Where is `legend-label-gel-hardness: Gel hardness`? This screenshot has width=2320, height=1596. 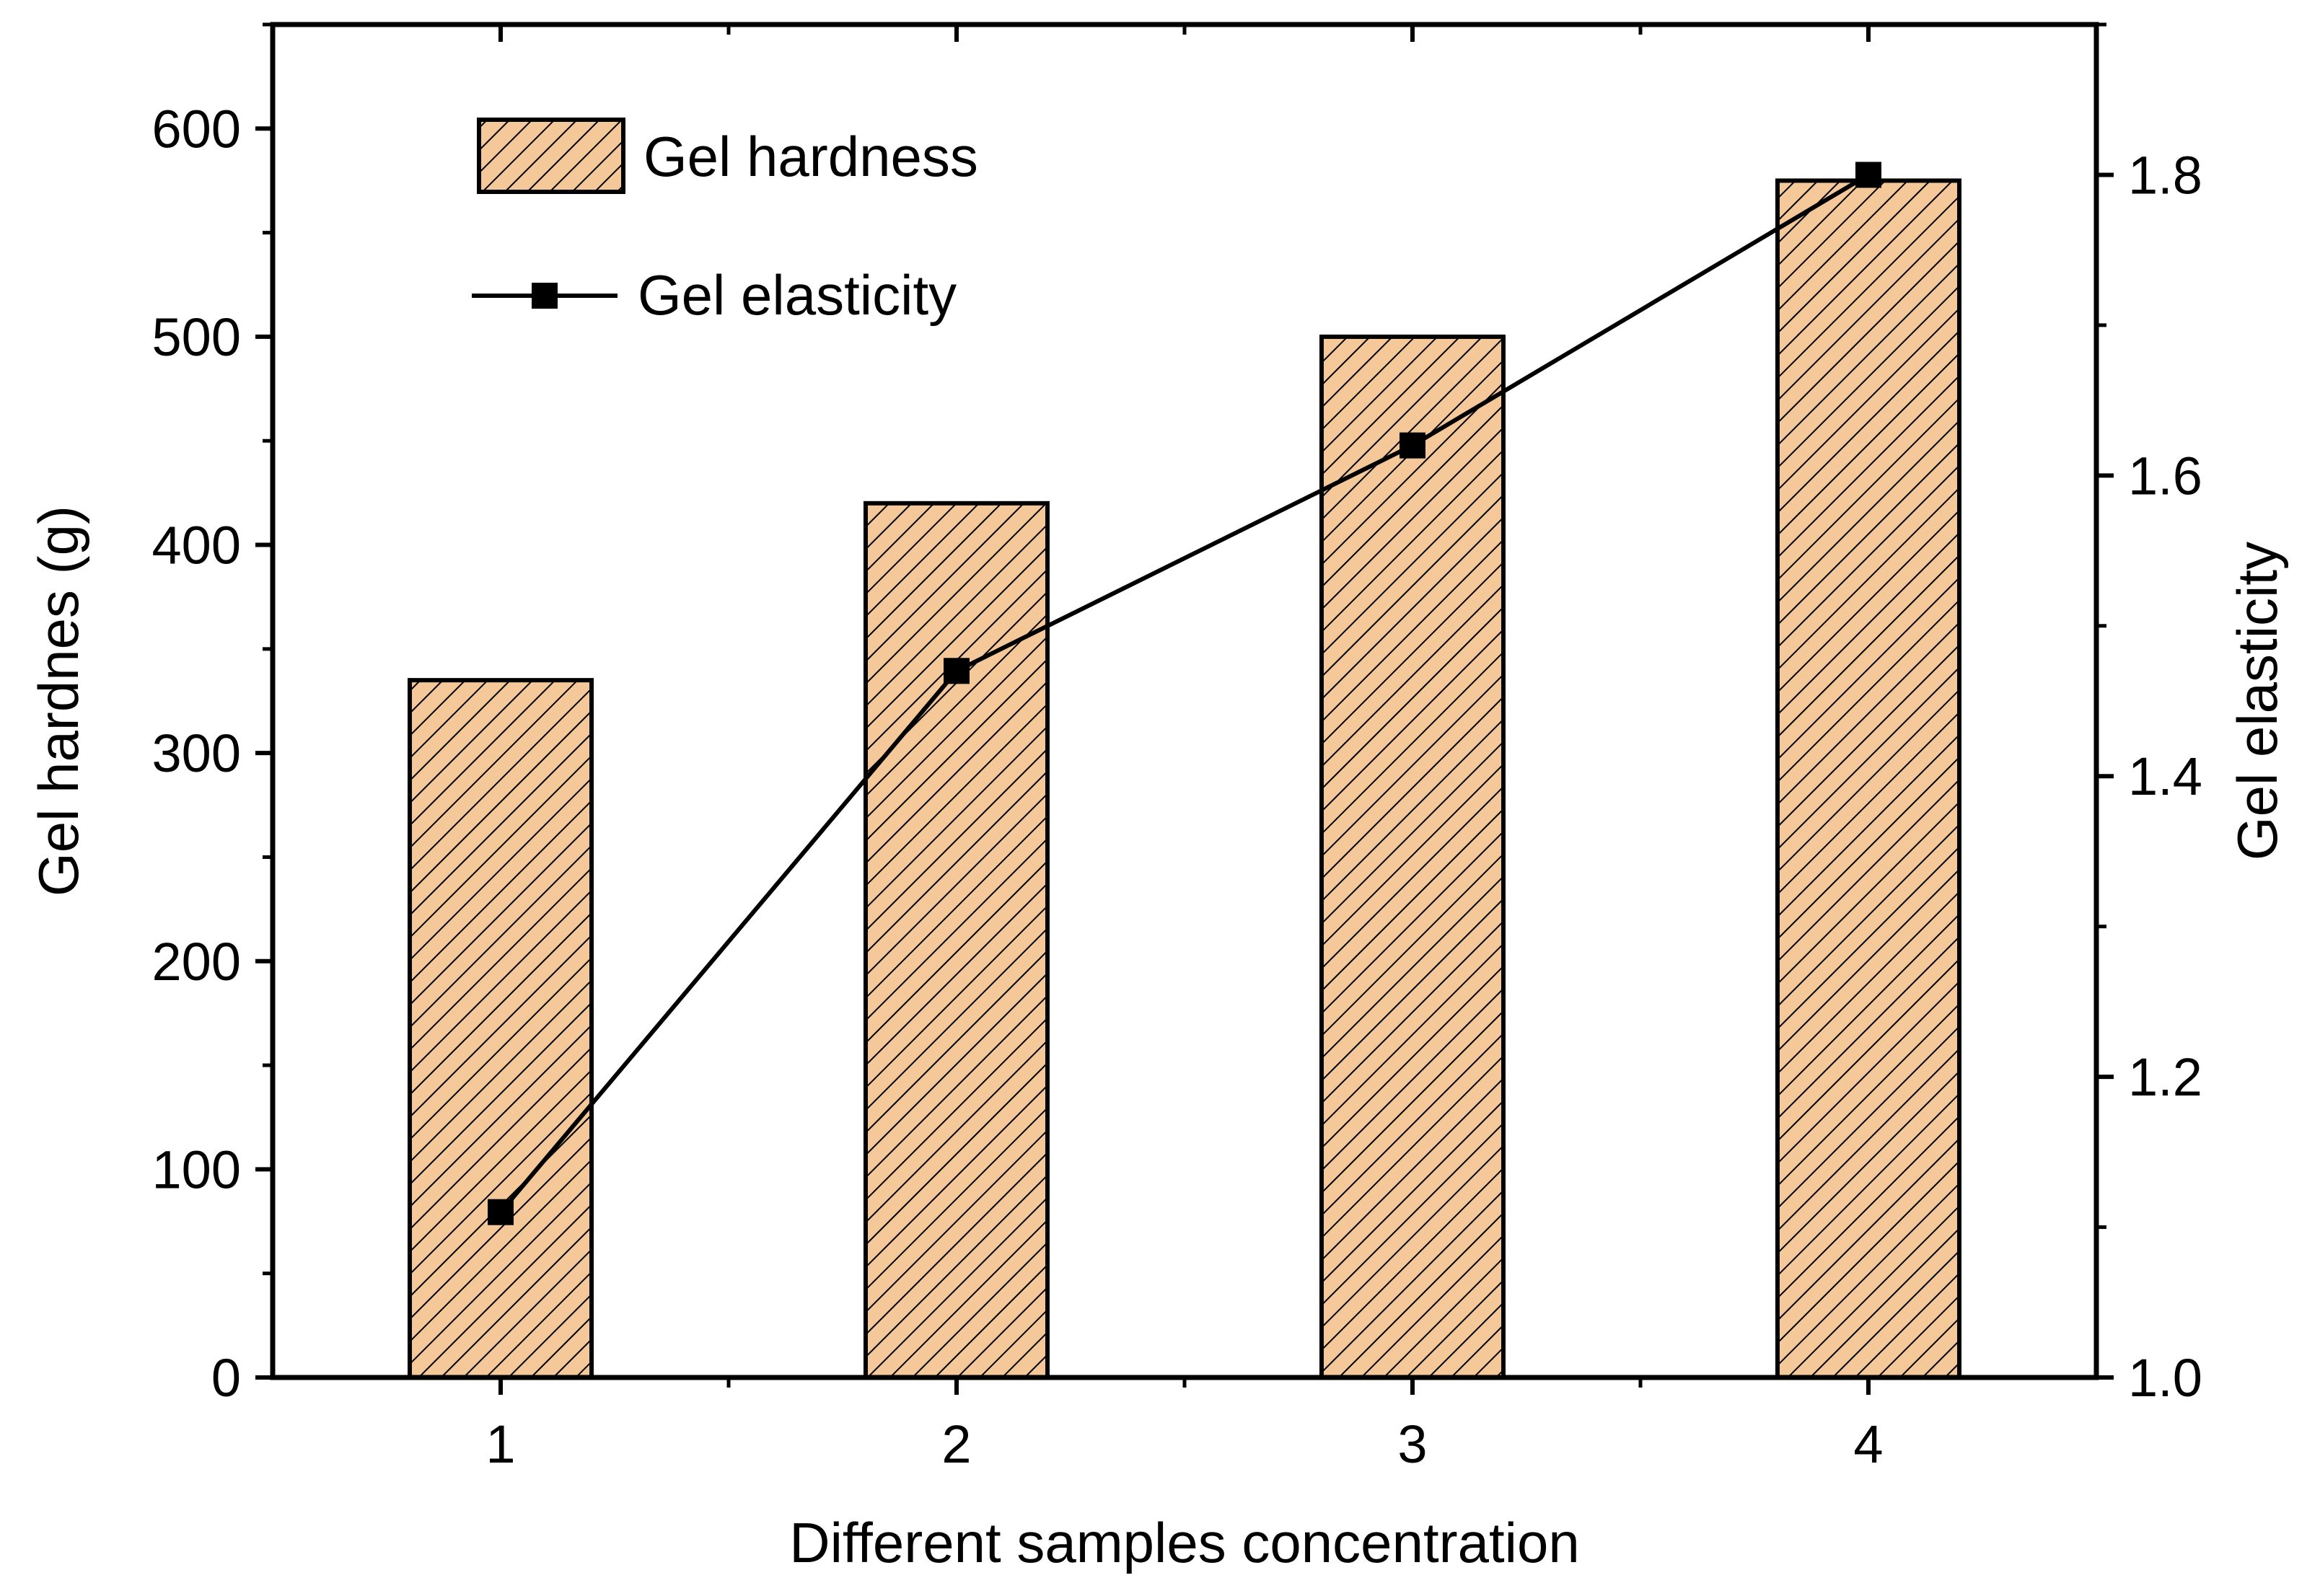
legend-label-gel-hardness: Gel hardness is located at coordinates (810, 156).